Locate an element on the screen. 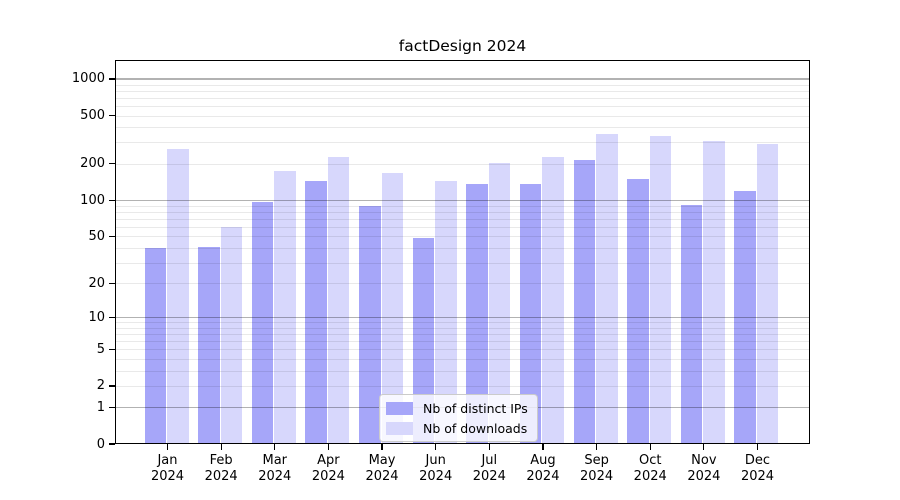  y-tick-label: 100 is located at coordinates (92, 200).